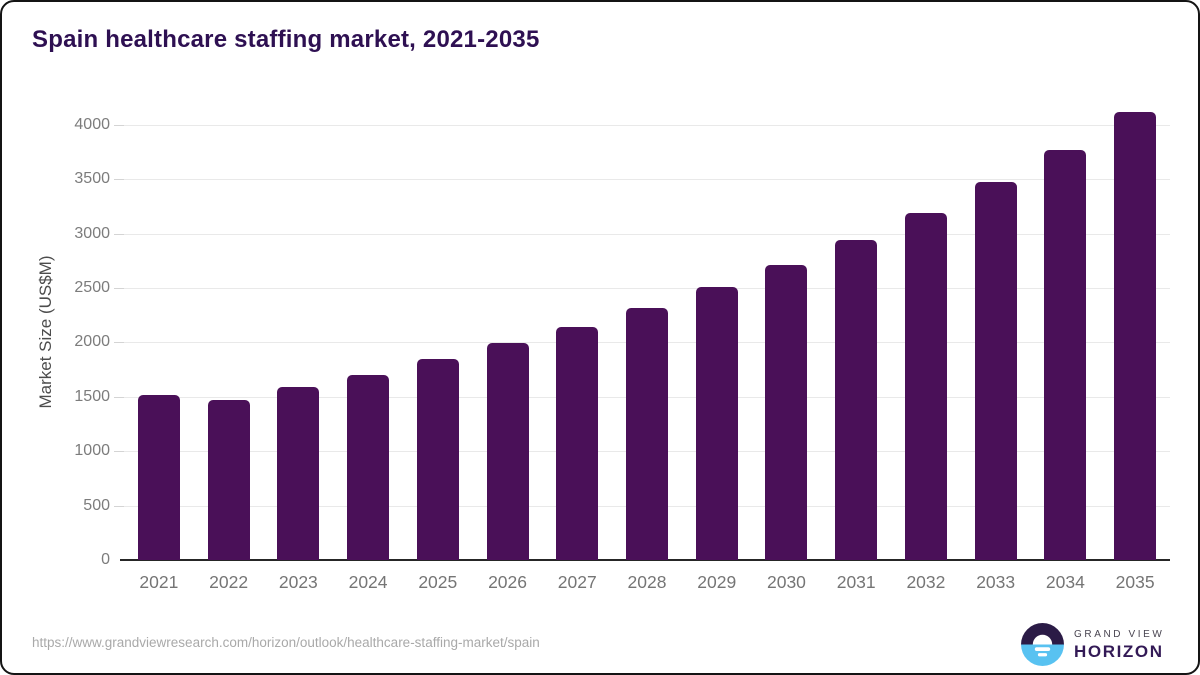 The image size is (1200, 675). What do you see at coordinates (577, 582) in the screenshot?
I see `x-tick-label: 2027` at bounding box center [577, 582].